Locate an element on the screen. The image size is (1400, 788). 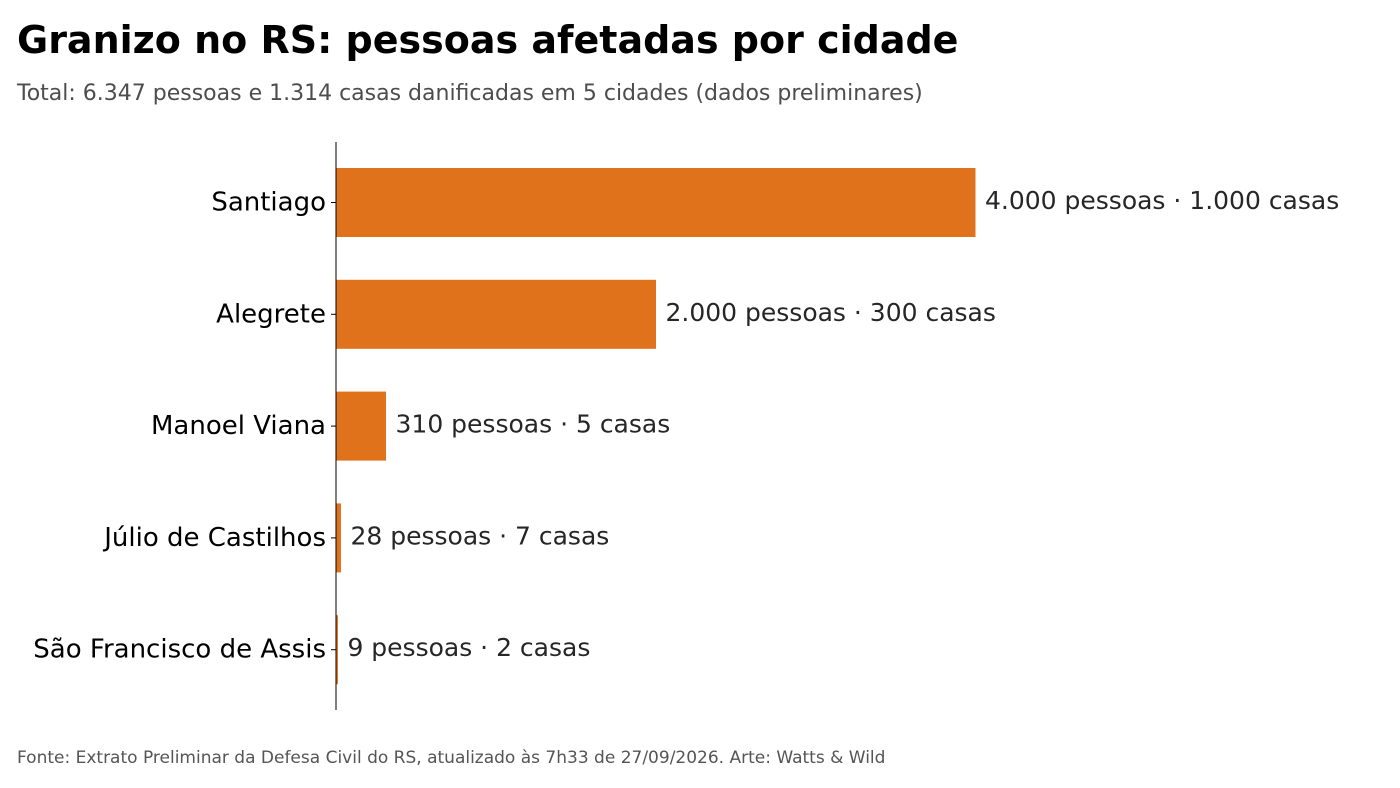
y-tick-label: São Francisco de Assis is located at coordinates (179, 650).